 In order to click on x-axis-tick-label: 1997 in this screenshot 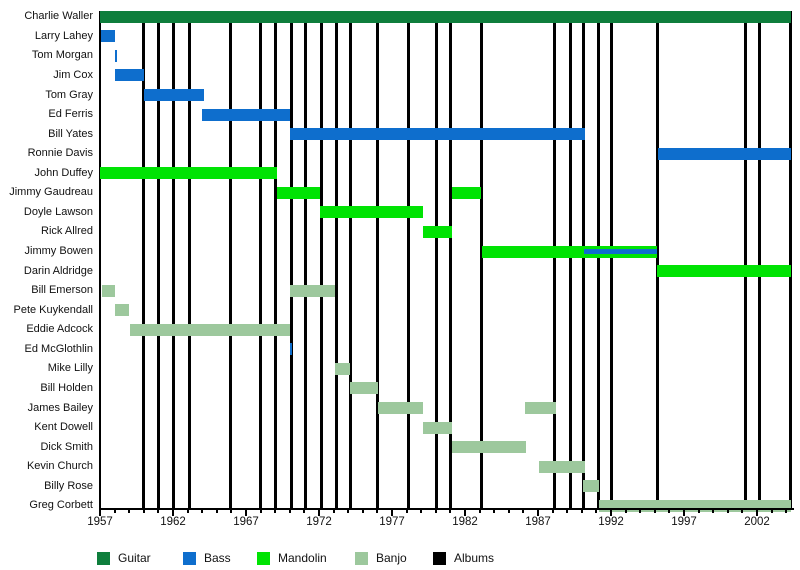, I will do `click(684, 522)`.